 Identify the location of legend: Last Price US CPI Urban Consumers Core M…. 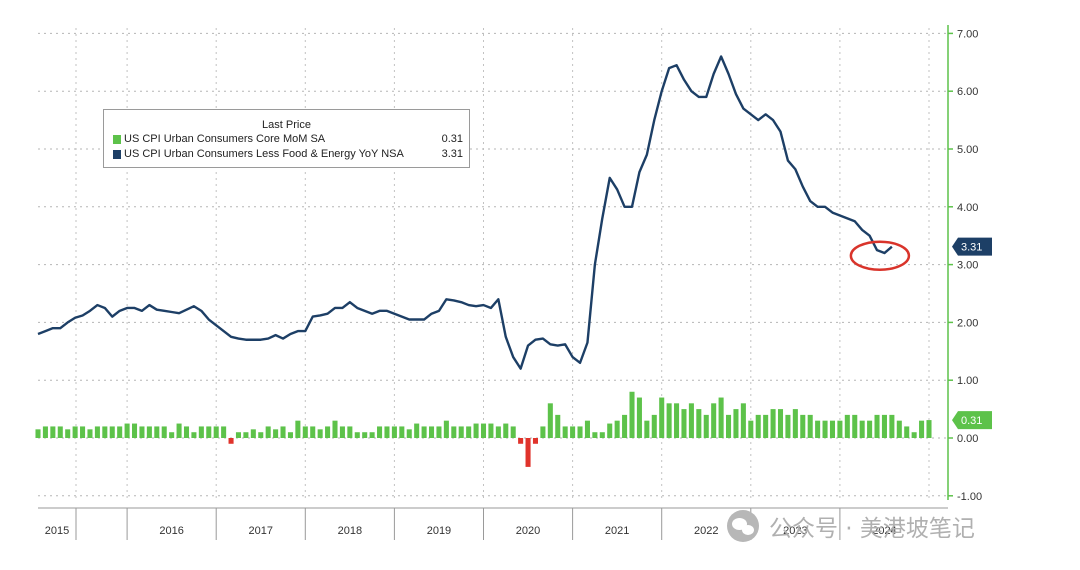
(286, 138).